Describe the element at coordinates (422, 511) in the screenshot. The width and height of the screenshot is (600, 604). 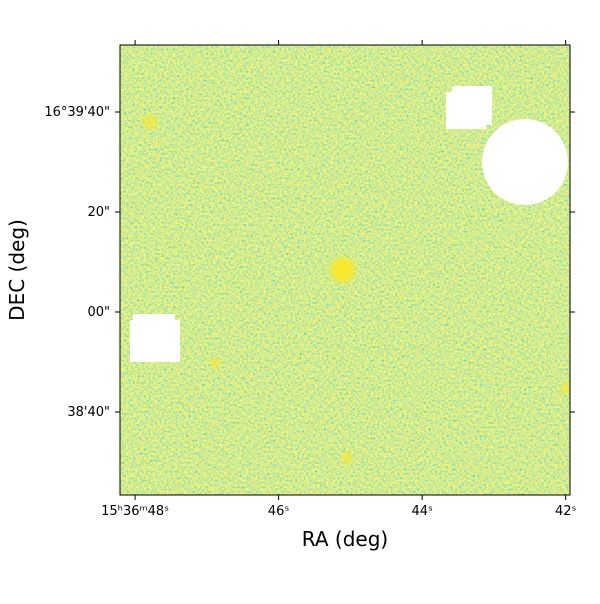
I see `x-tick-label: 44ˢ` at that location.